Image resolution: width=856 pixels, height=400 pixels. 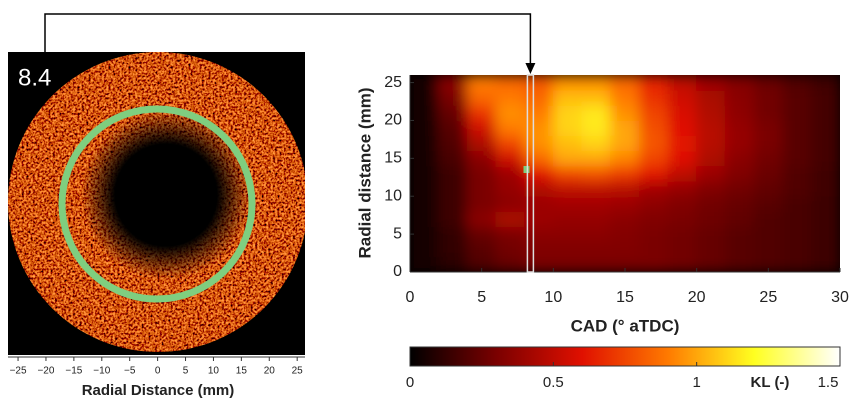 I want to click on frame-link-arrow, so click(x=530, y=68).